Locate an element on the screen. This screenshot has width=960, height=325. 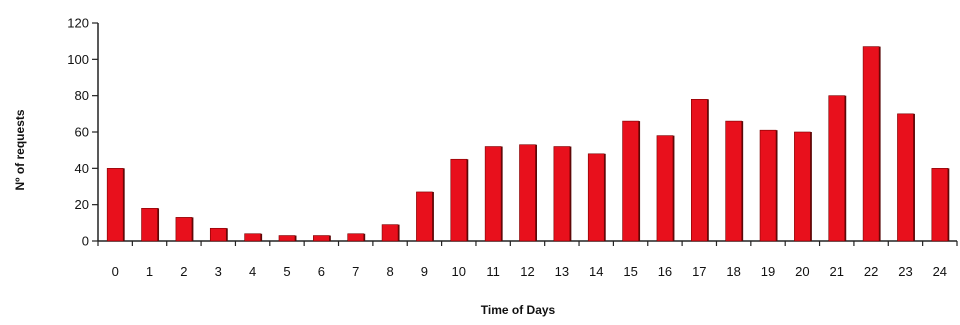
x-tick-label: 12 is located at coordinates (527, 271).